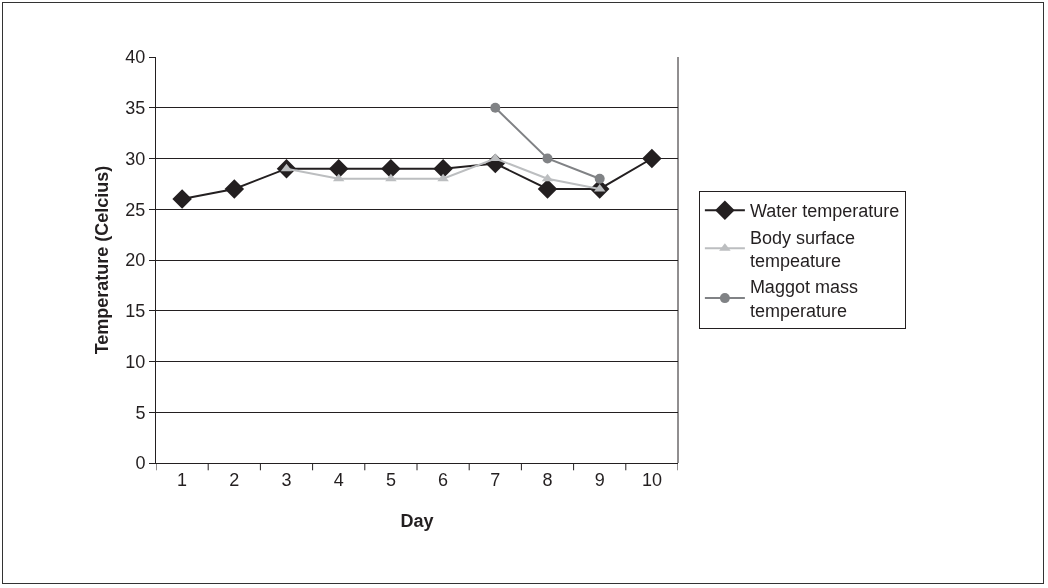 The height and width of the screenshot is (588, 1048). Describe the element at coordinates (135, 57) in the screenshot. I see `y-tick-label: 40` at that location.